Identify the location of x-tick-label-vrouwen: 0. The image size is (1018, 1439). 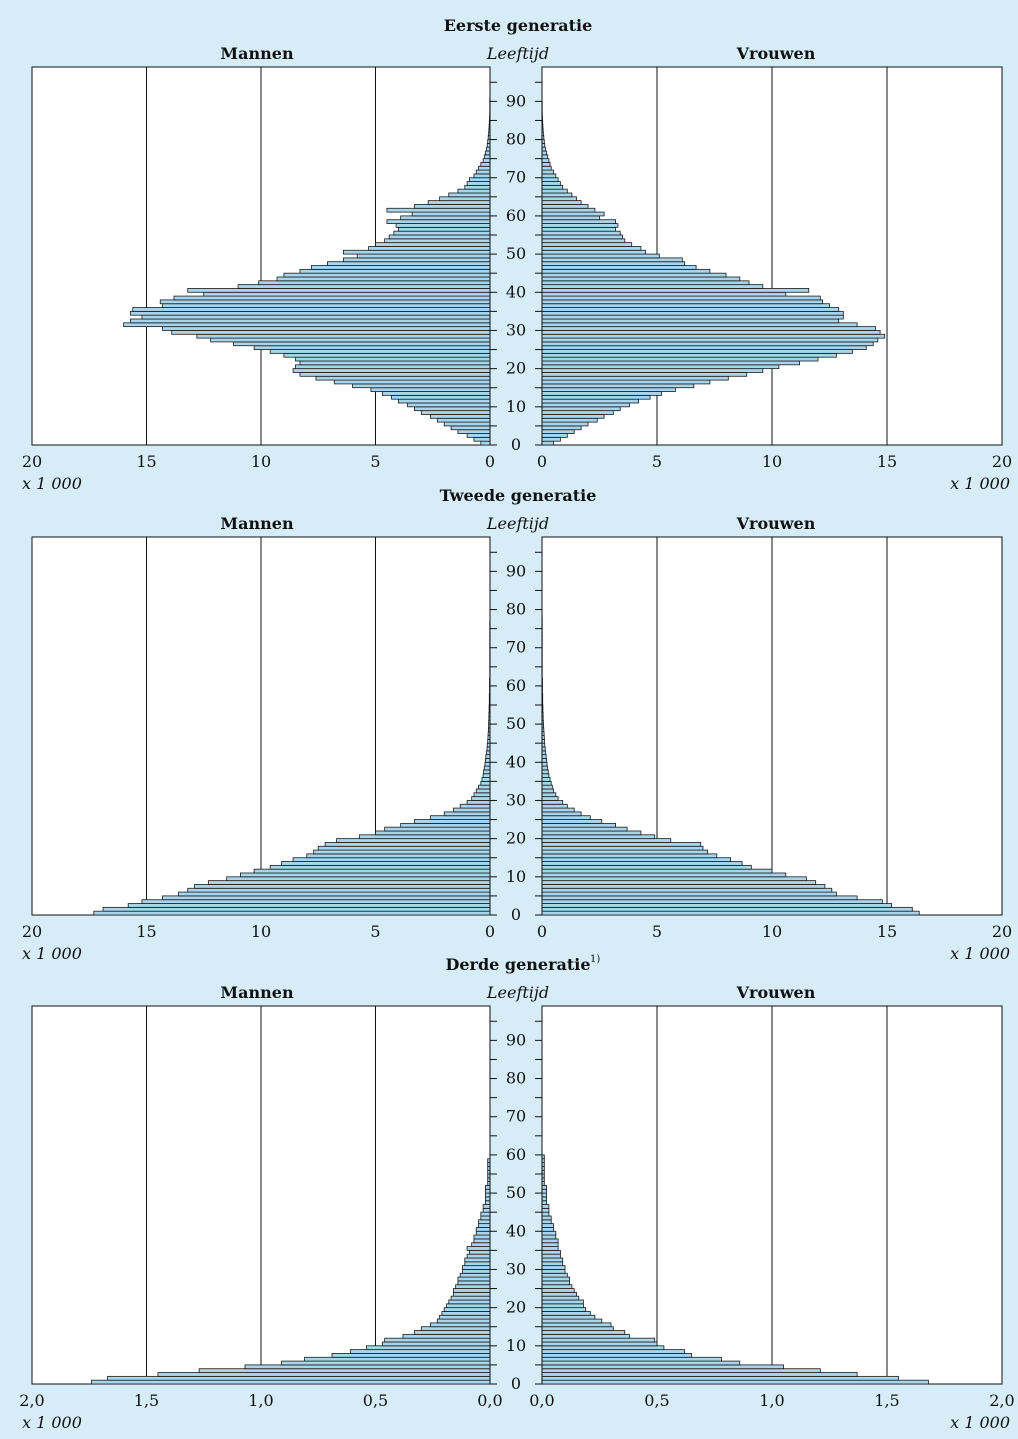
(542, 931).